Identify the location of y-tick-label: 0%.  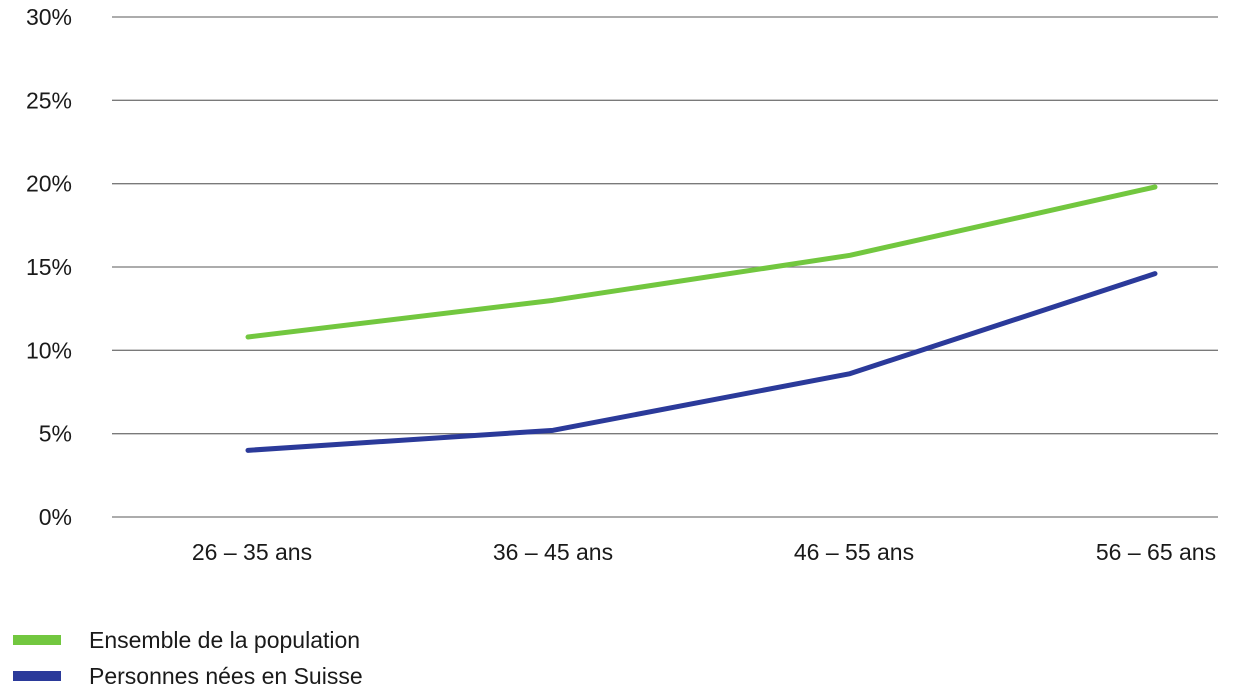
(55, 517).